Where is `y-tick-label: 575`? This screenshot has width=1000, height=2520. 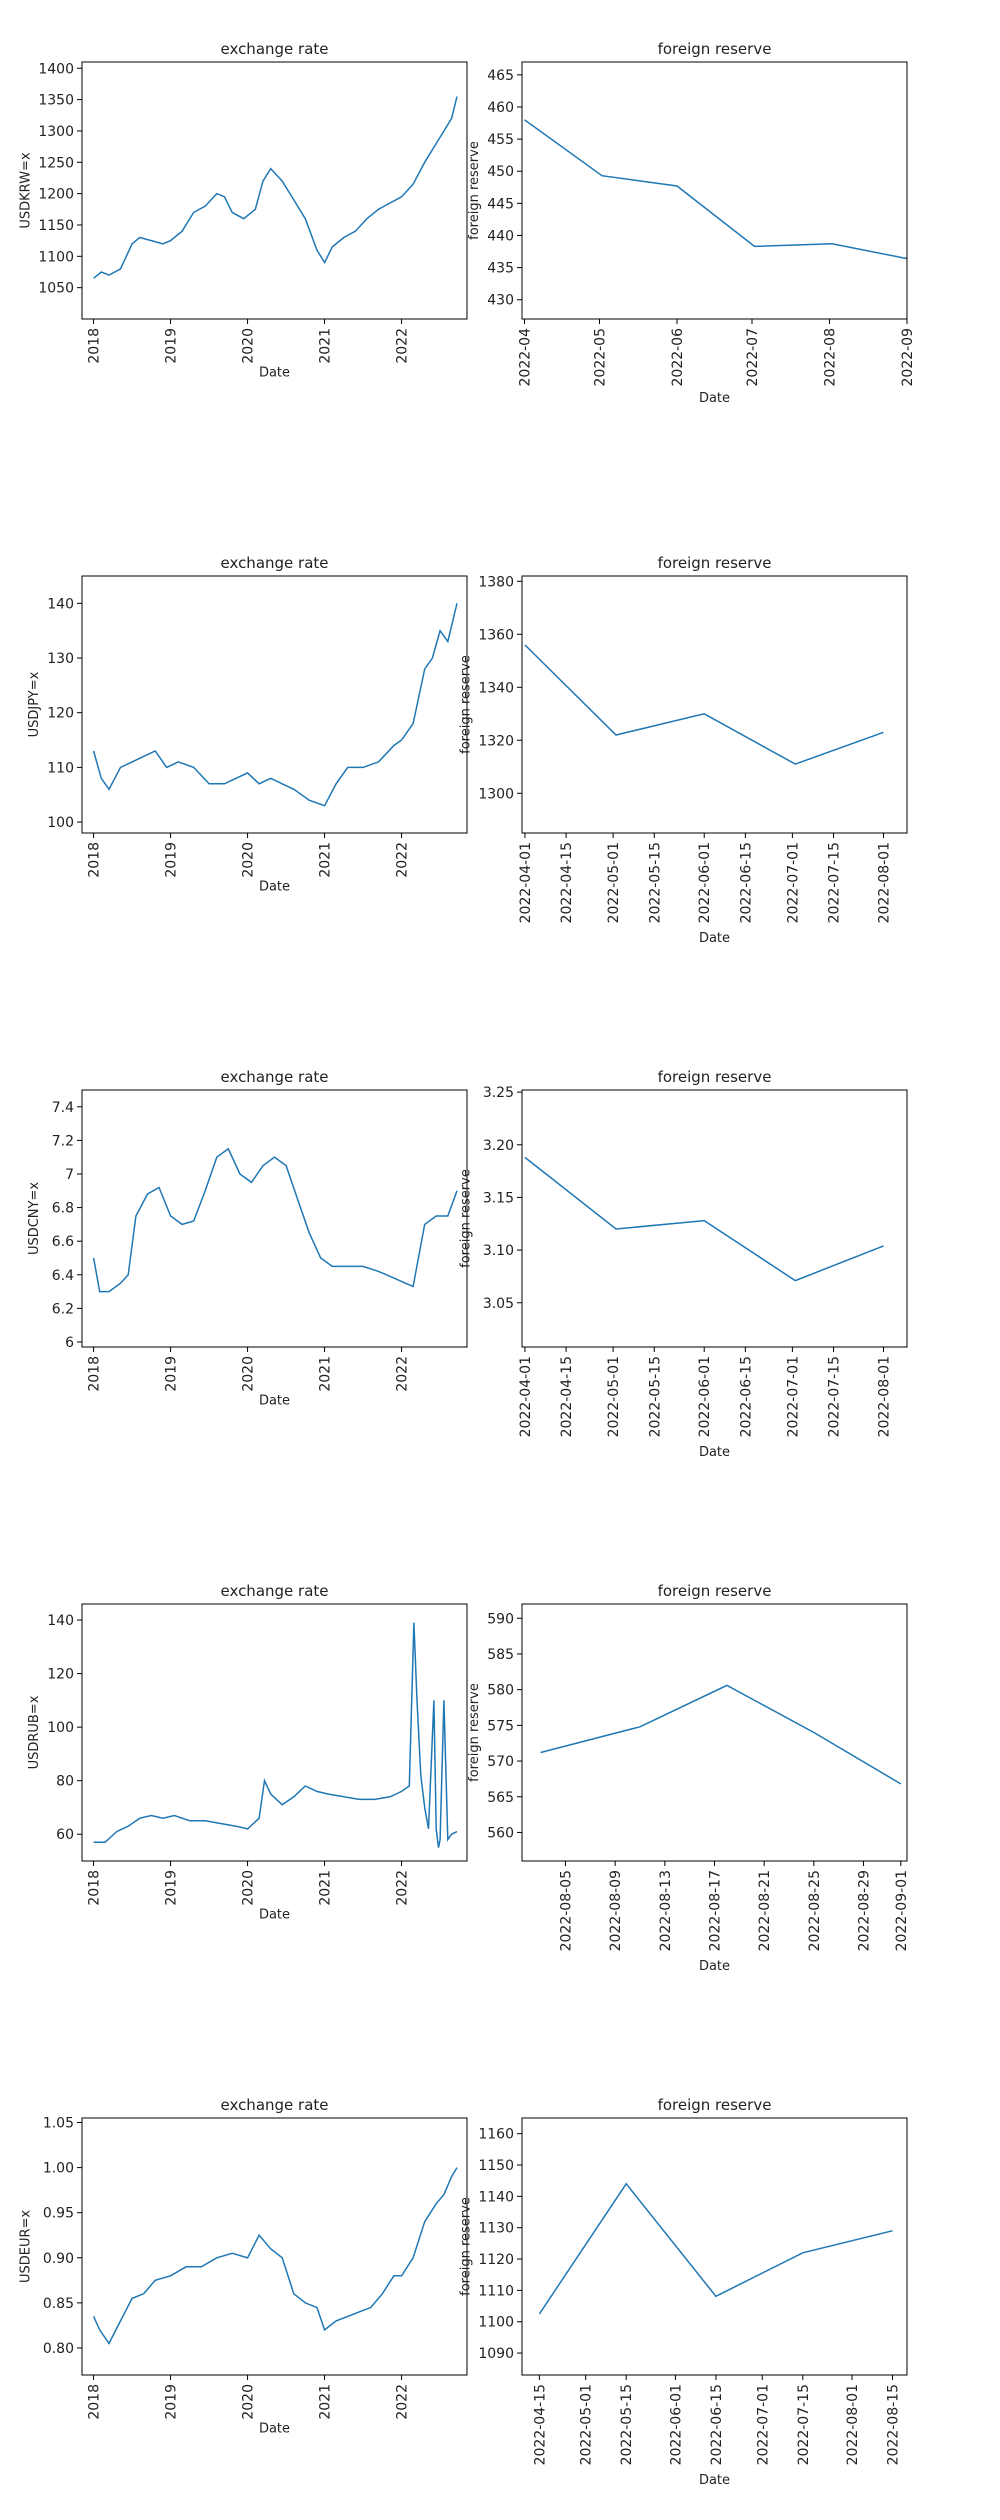
y-tick-label: 575 is located at coordinates (500, 1726).